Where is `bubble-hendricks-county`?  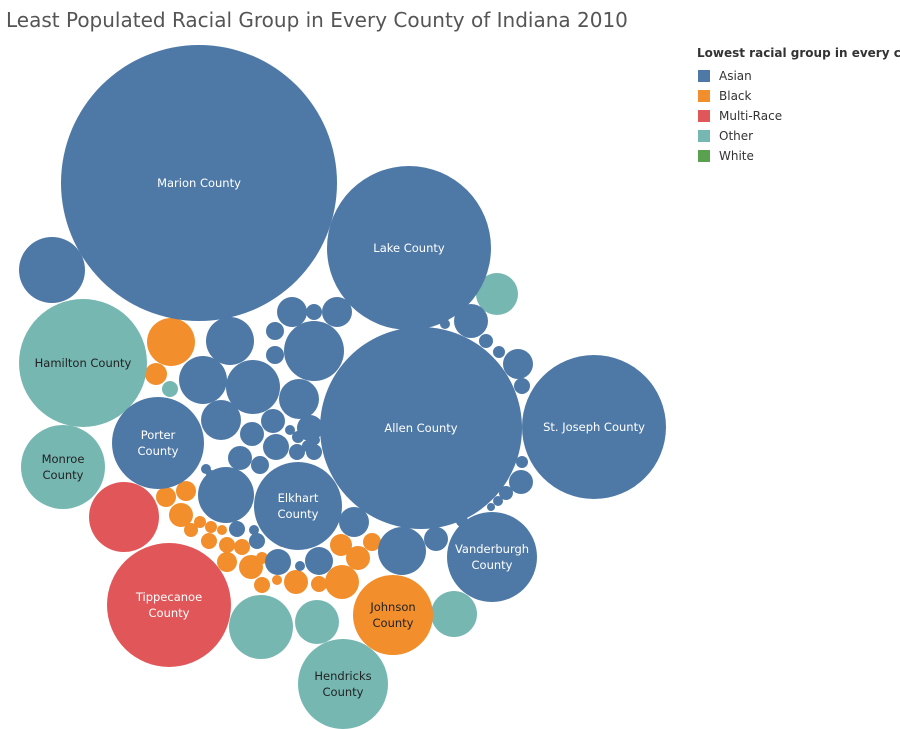
bubble-hendricks-county is located at coordinates (343, 684).